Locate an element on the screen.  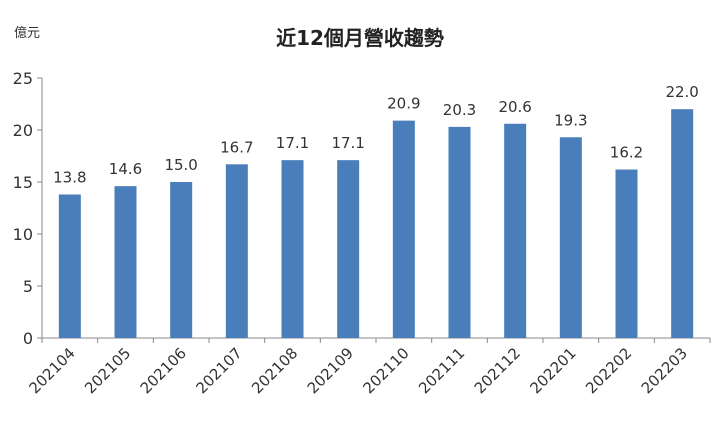
data-label: 16.7 is located at coordinates (236, 147).